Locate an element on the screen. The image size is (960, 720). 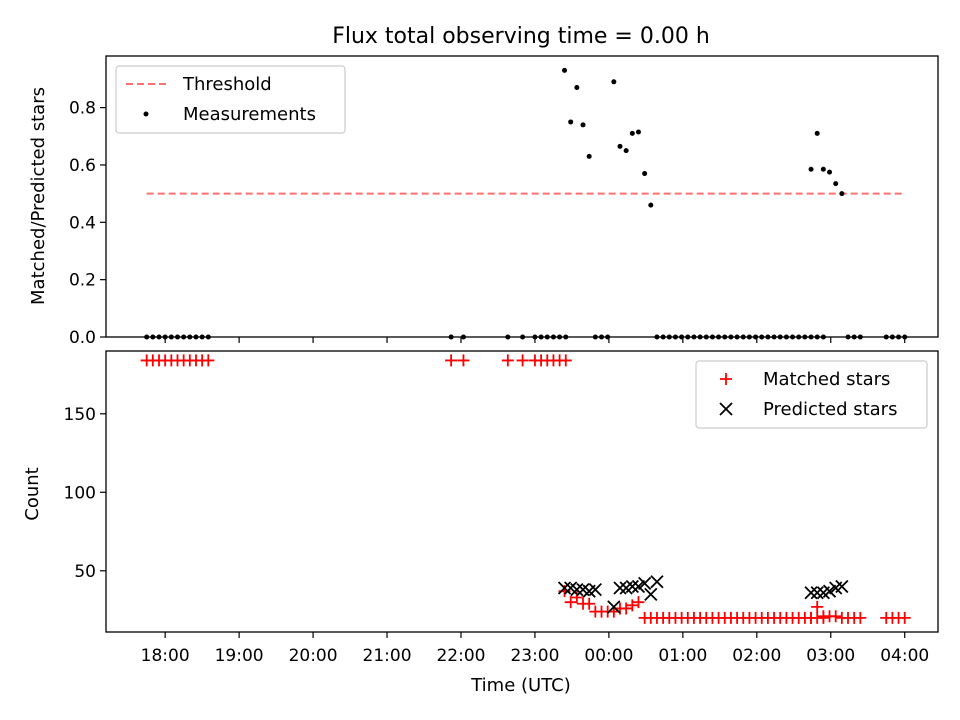
x-tick-label: 21:00 is located at coordinates (387, 656).